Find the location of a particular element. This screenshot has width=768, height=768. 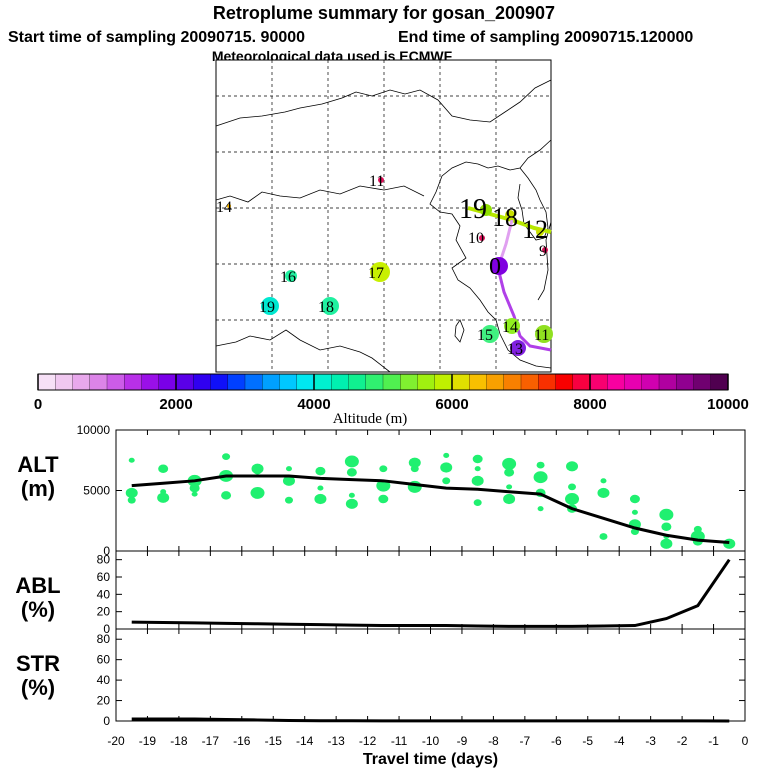

x-tick-label: -9 is located at coordinates (462, 741).